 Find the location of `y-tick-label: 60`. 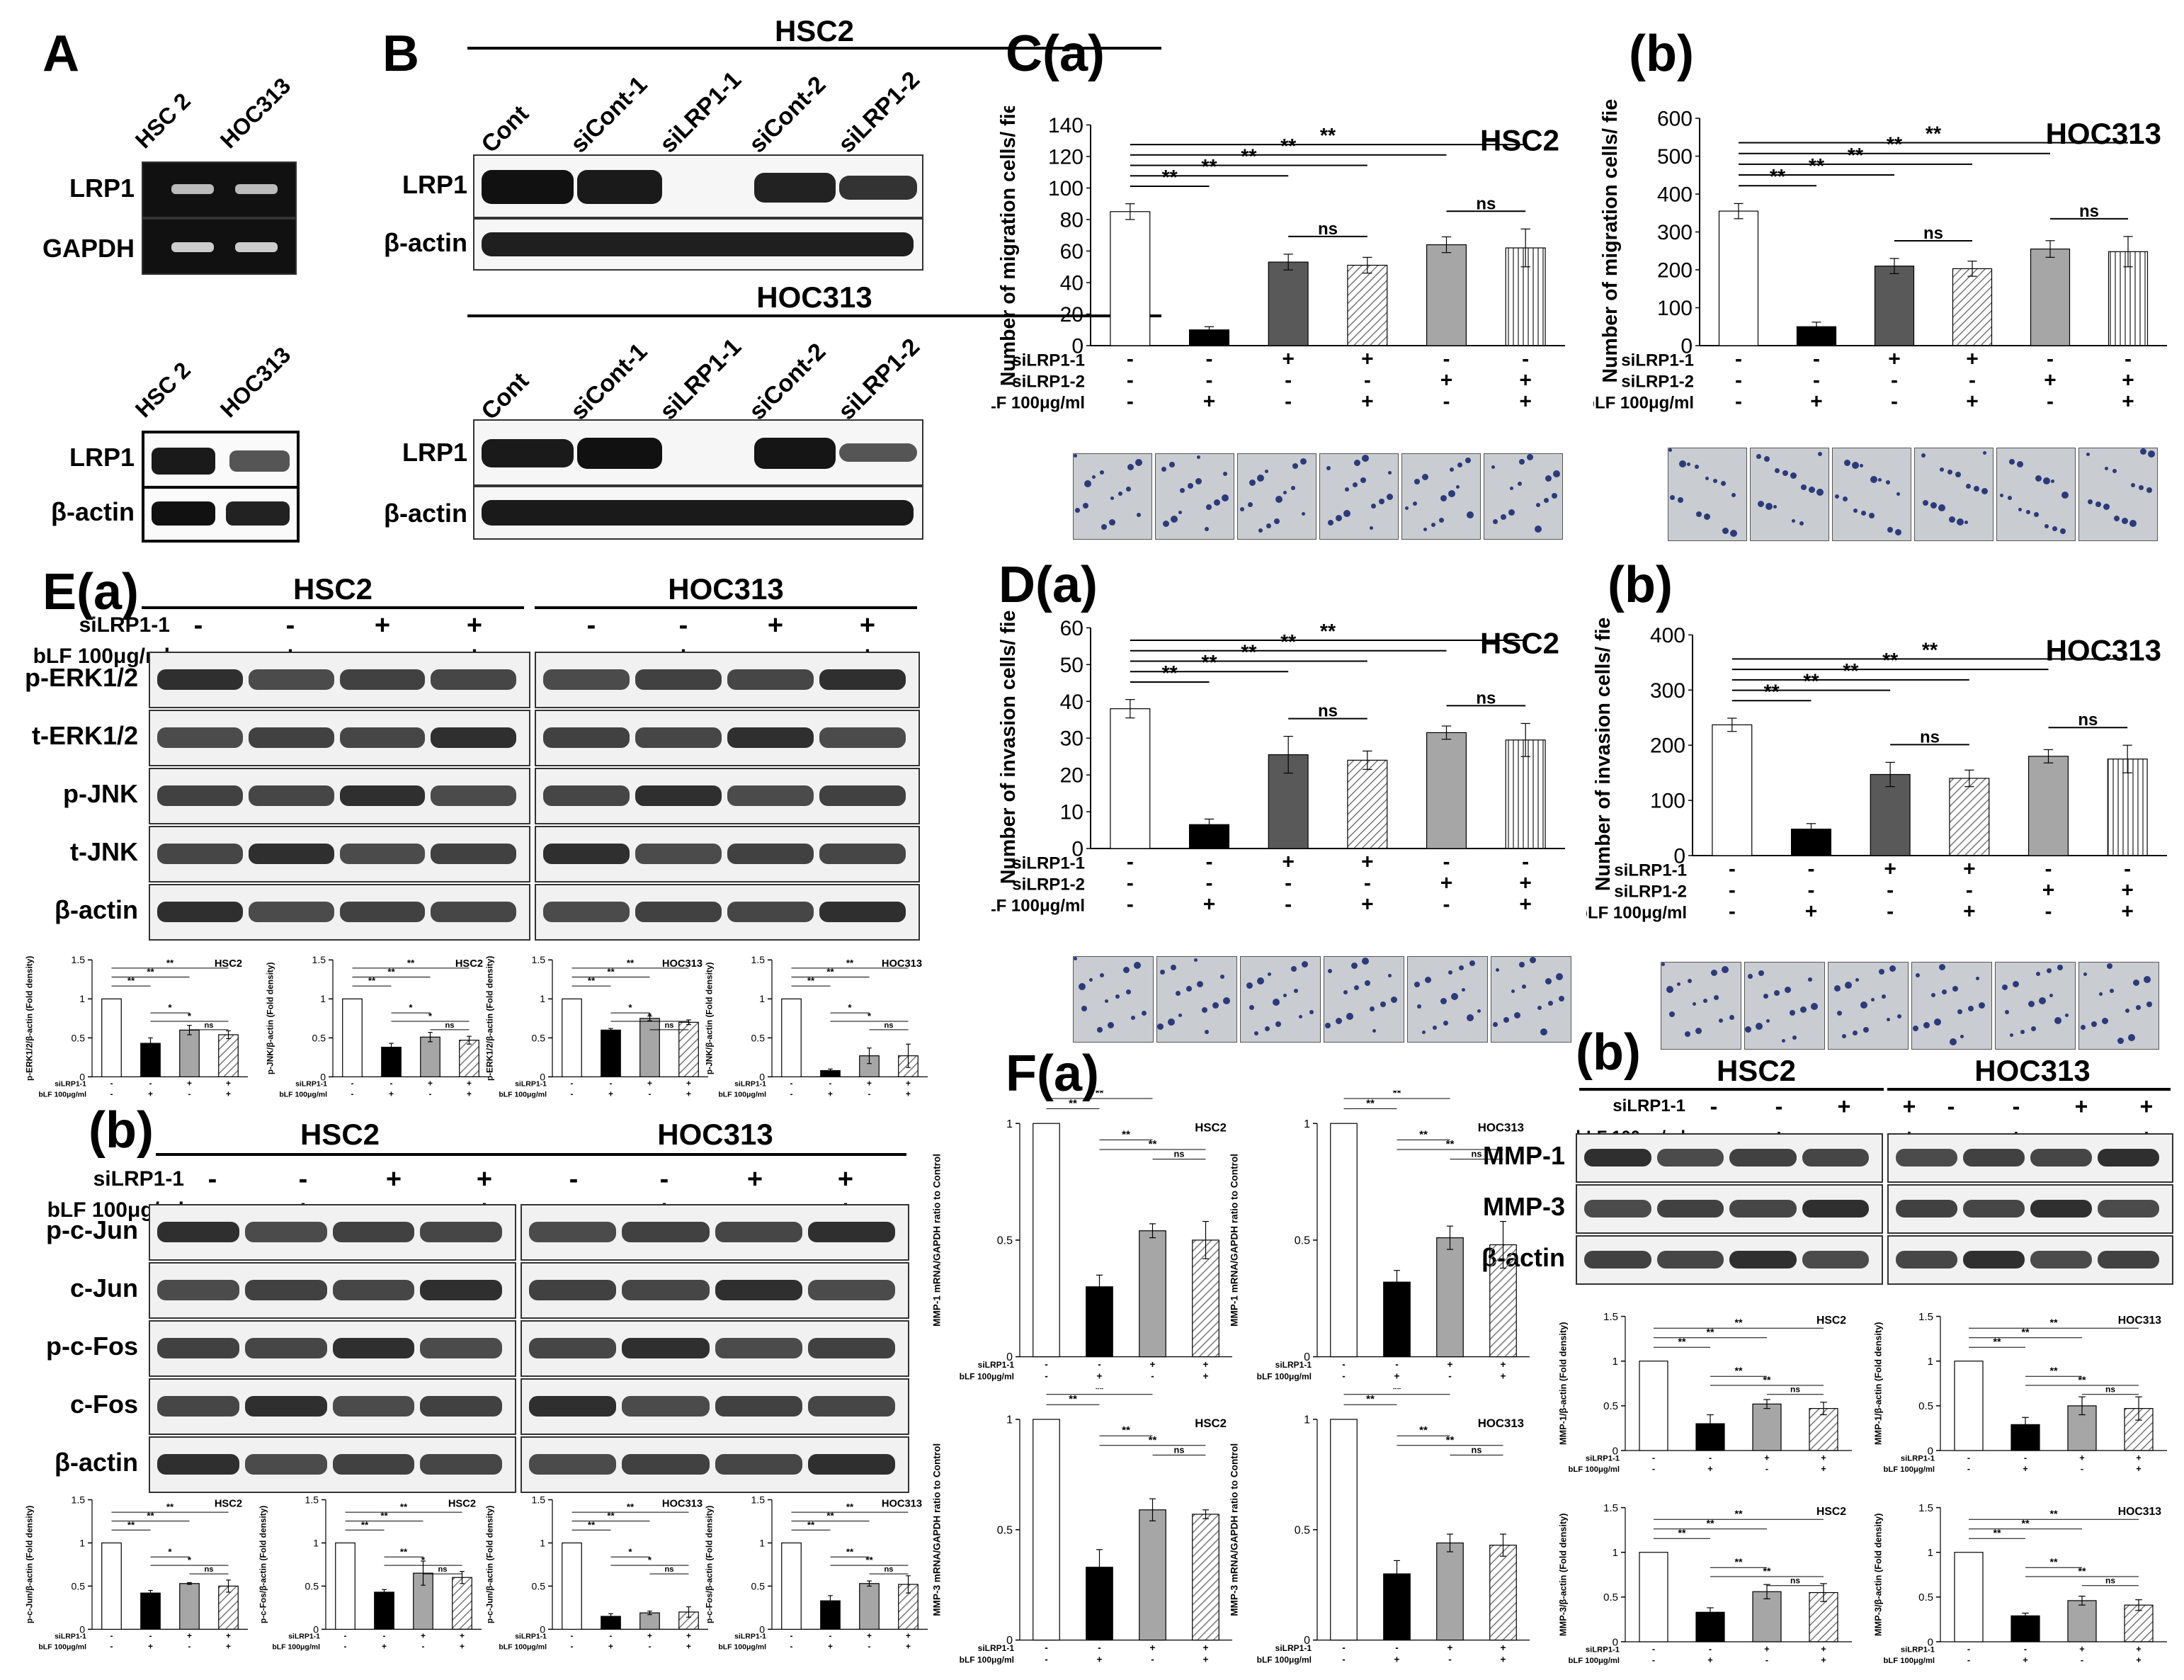

y-tick-label: 60 is located at coordinates (1072, 628).